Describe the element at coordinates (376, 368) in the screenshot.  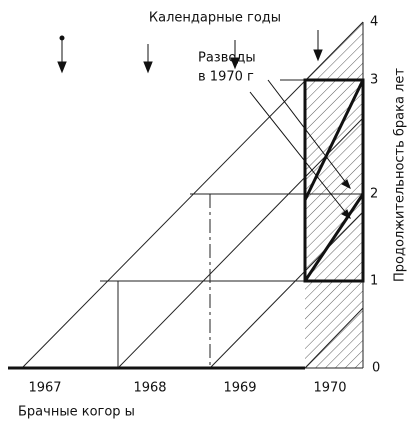
I see `y-label: 0` at that location.